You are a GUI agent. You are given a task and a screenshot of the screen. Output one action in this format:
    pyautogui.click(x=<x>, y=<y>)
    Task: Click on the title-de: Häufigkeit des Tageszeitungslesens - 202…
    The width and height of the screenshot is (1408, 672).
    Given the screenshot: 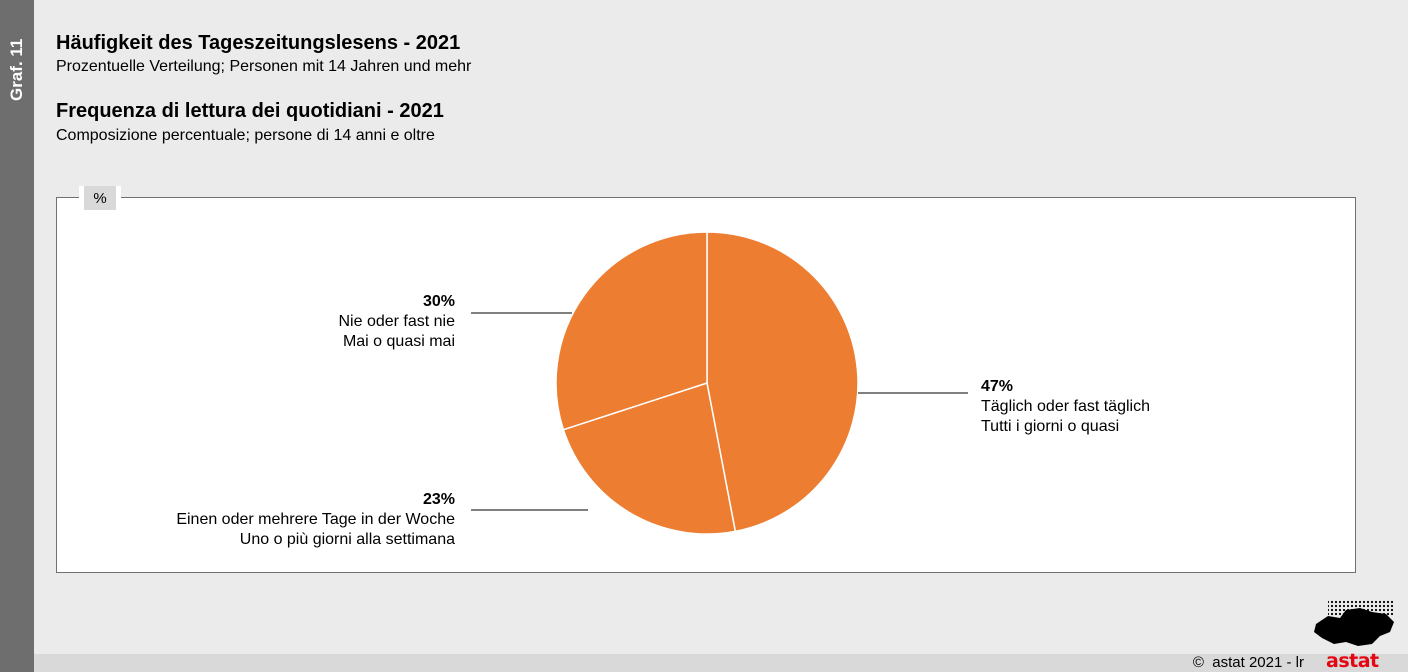 What is the action you would take?
    pyautogui.click(x=258, y=43)
    